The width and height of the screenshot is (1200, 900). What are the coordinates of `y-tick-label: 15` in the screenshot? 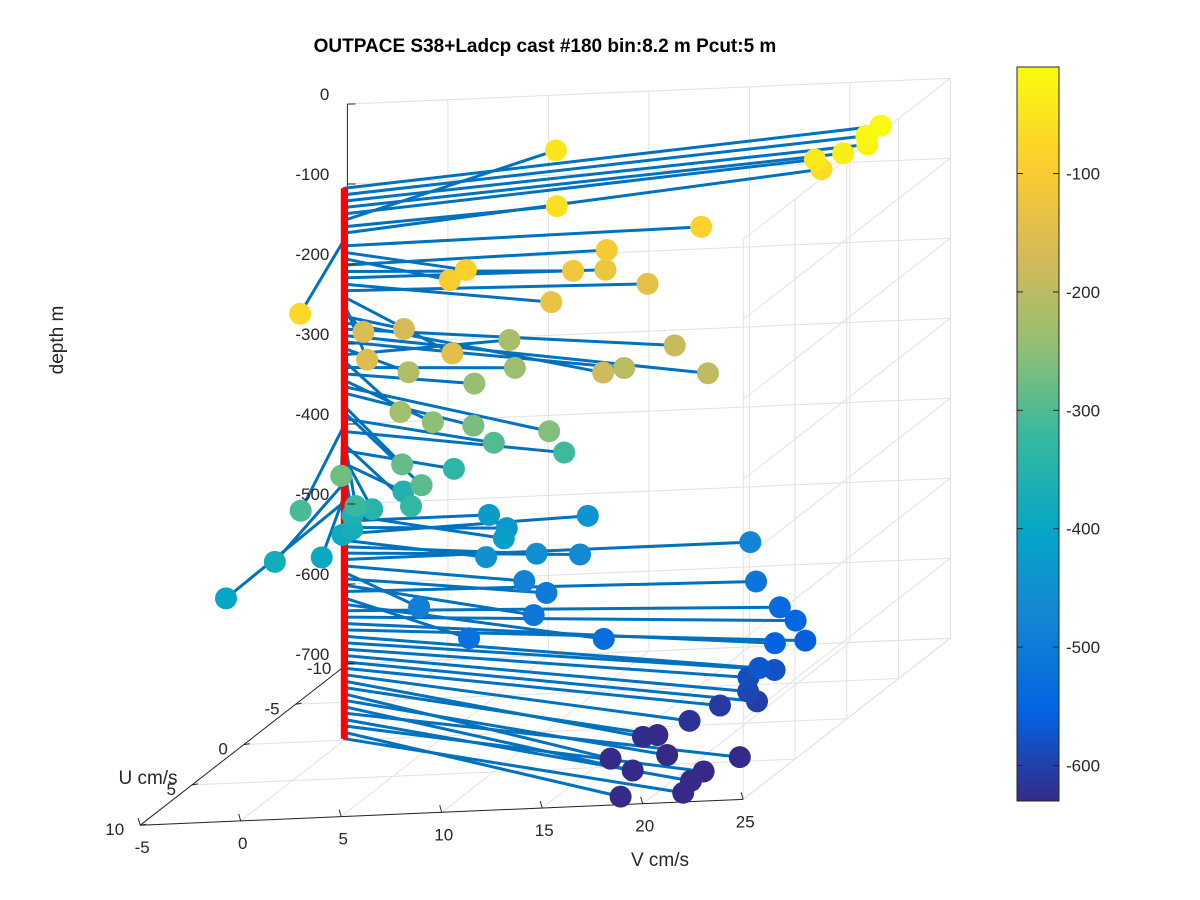 It's located at (544, 830).